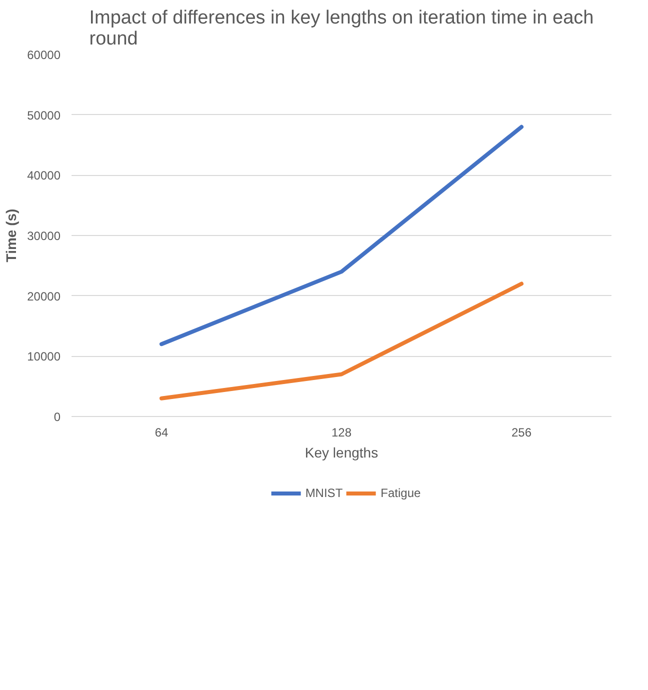 The height and width of the screenshot is (690, 648). What do you see at coordinates (341, 29) in the screenshot?
I see `chart-title: Impact of differences in key lengths on iteration time in each round` at bounding box center [341, 29].